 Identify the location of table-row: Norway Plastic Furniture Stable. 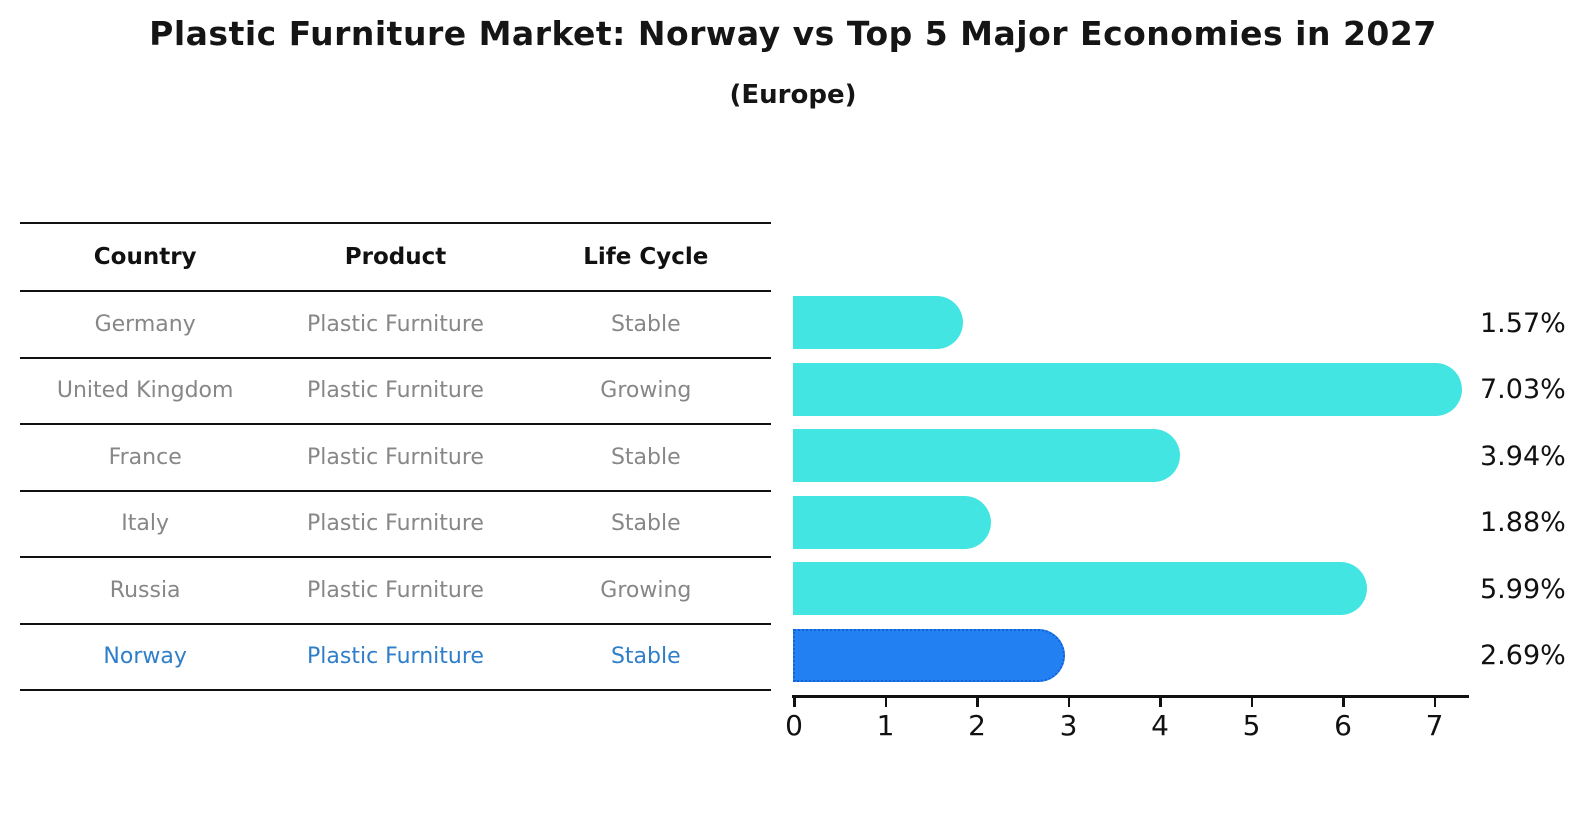
(395, 658).